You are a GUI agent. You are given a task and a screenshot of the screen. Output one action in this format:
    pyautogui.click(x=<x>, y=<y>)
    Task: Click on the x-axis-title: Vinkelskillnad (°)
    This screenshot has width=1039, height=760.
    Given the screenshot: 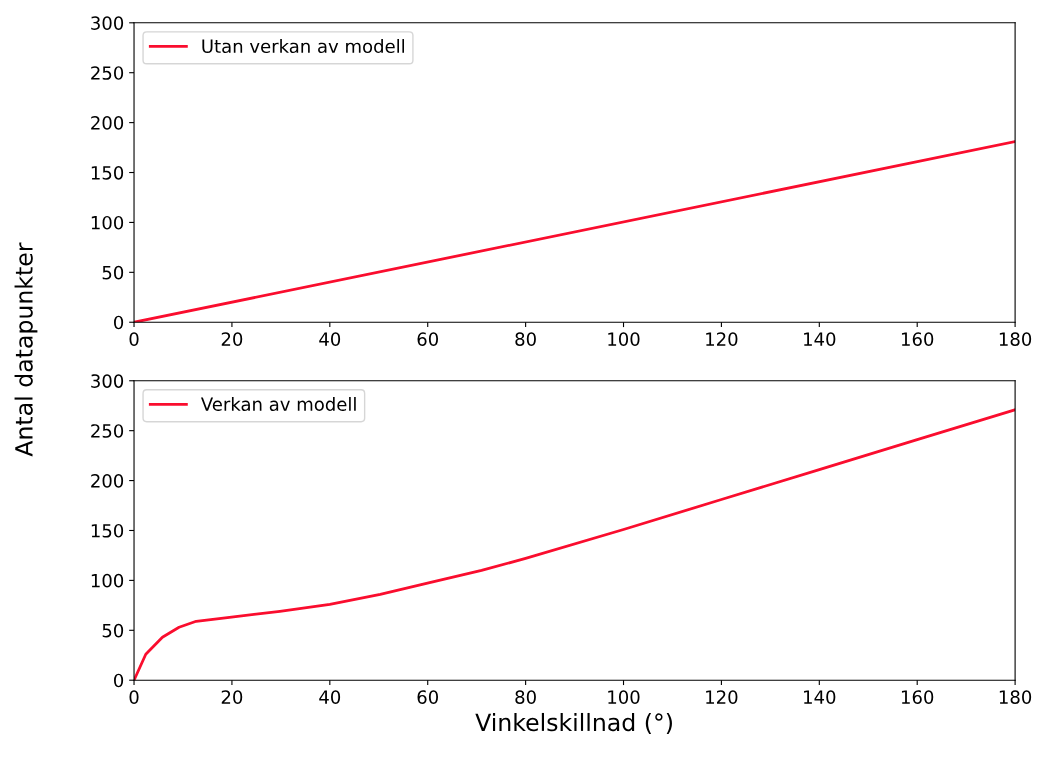 What is the action you would take?
    pyautogui.click(x=573, y=723)
    